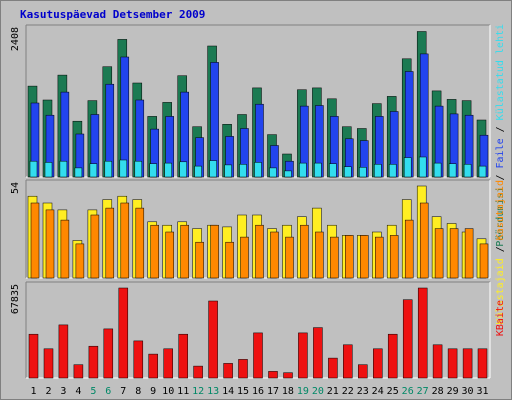 The image size is (512, 400). What do you see at coordinates (15, 299) in the screenshot?
I see `panel-3-max-label: 67835` at bounding box center [15, 299].